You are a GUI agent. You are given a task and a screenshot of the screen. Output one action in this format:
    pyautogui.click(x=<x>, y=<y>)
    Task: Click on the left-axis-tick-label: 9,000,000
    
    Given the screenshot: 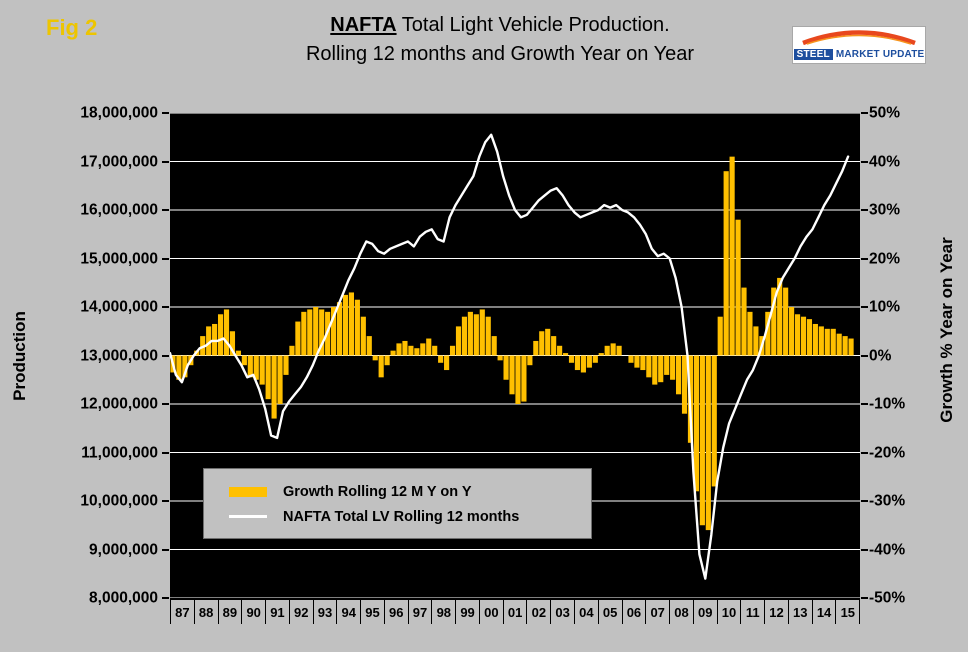 What is the action you would take?
    pyautogui.click(x=123, y=549)
    